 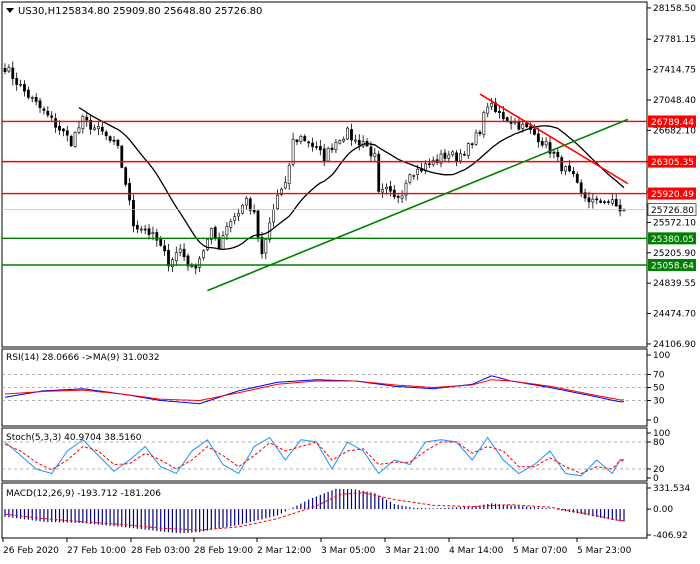 What do you see at coordinates (674, 345) in the screenshot?
I see `price-axis-label: 24106.90` at bounding box center [674, 345].